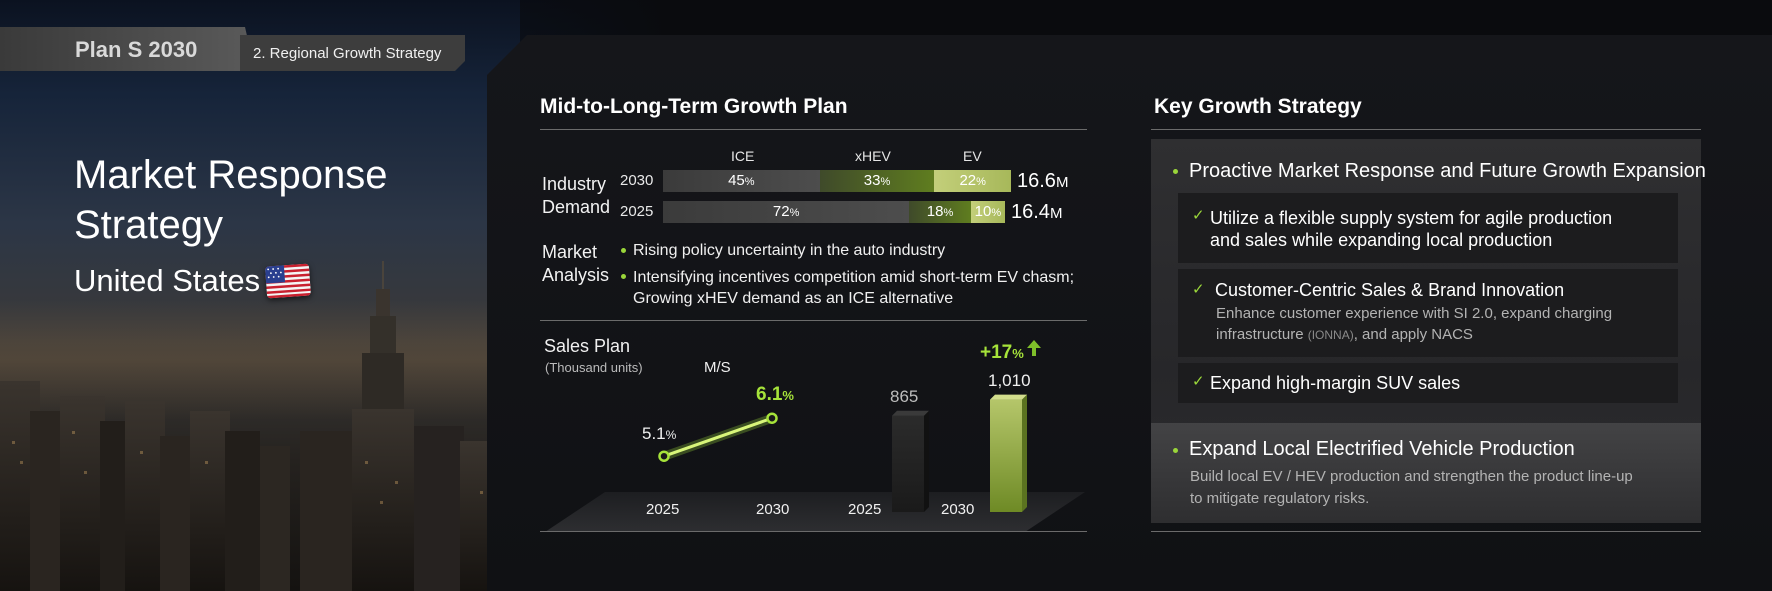 The image size is (1772, 591). I want to click on bar-segment-ev: 22%, so click(972, 181).